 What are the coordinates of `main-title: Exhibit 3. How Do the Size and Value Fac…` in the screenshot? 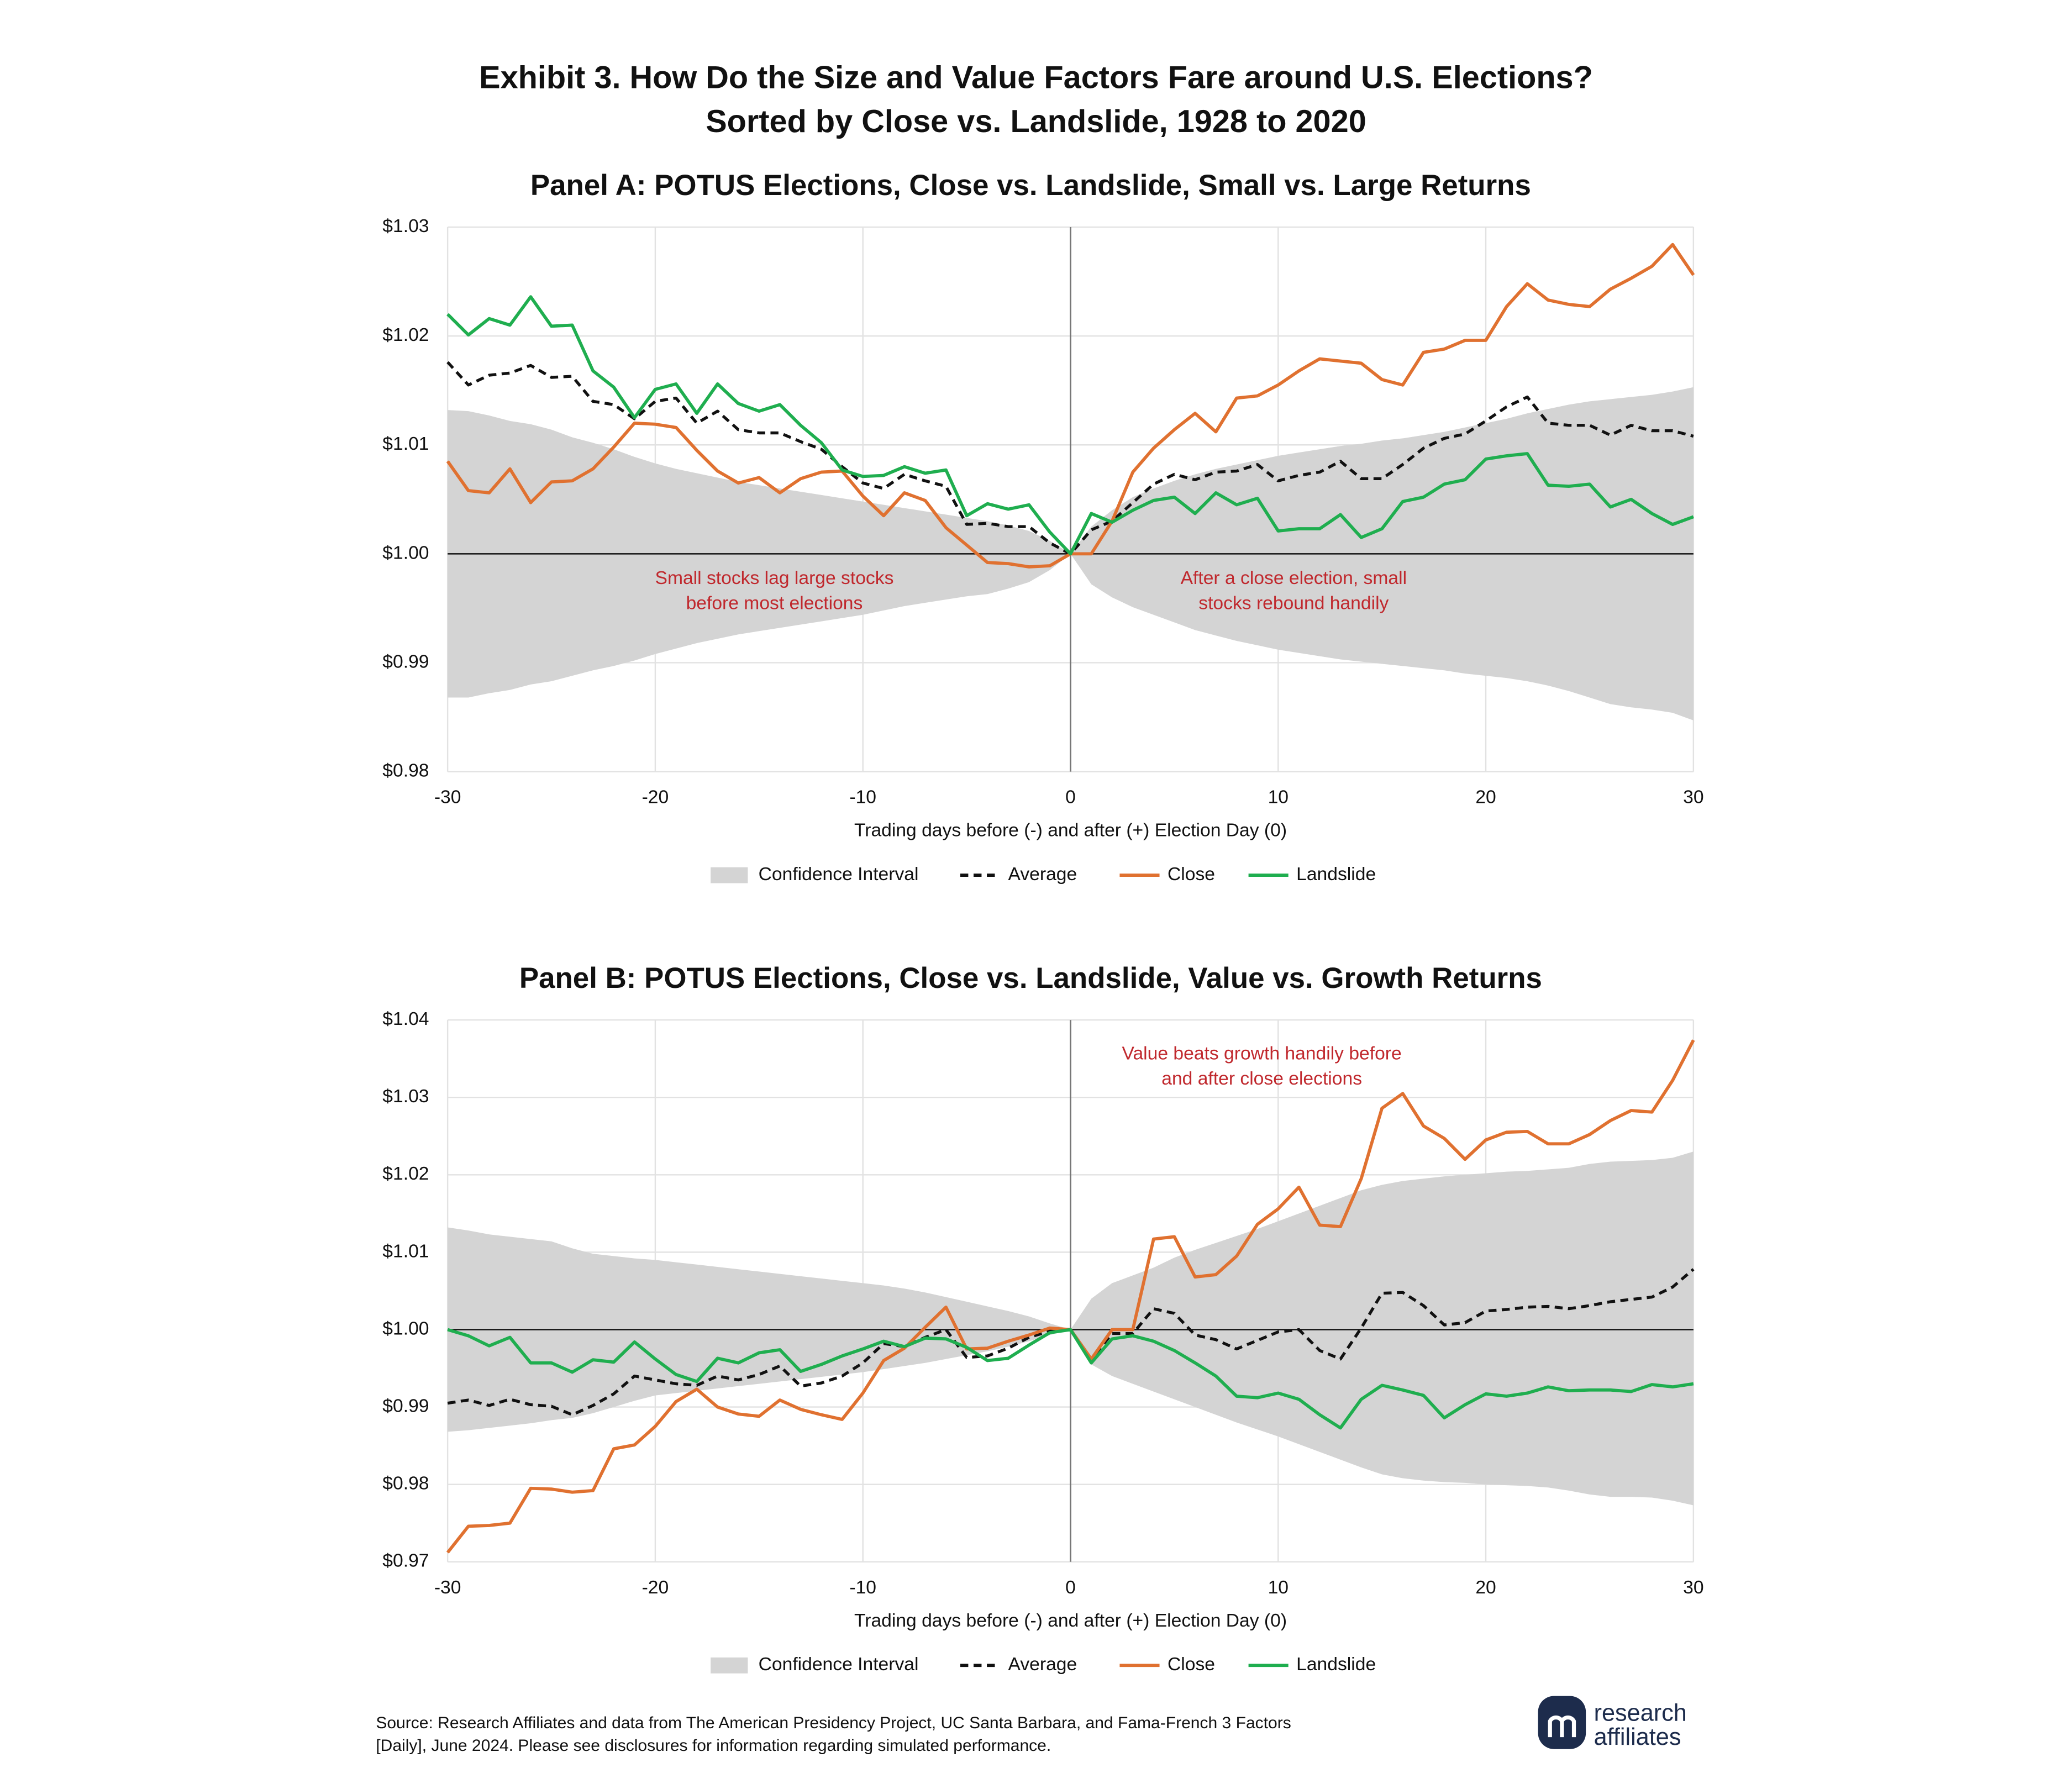 It's located at (1036, 77).